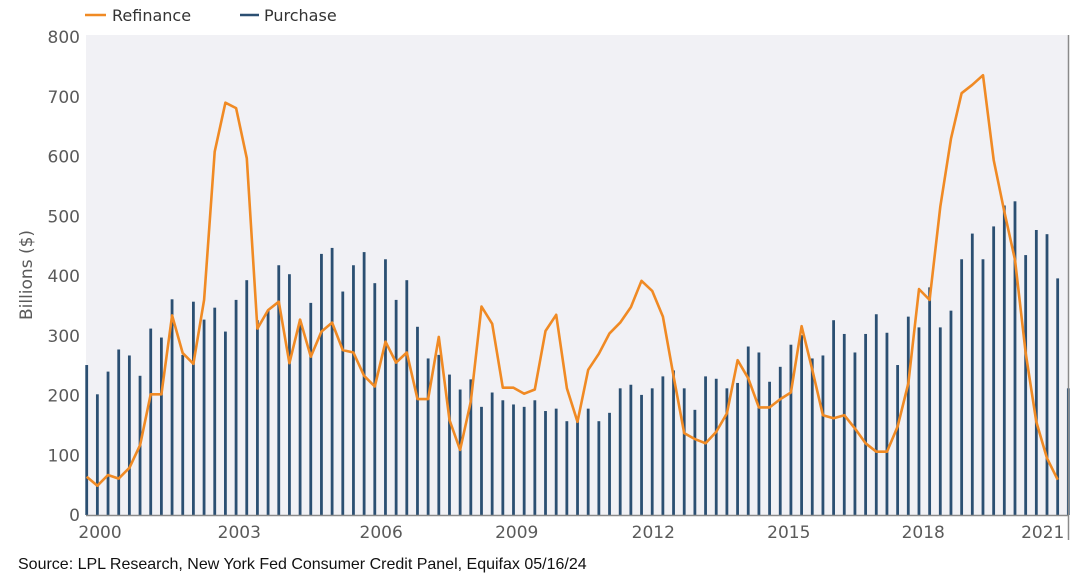 This screenshot has width=1081, height=575. Describe the element at coordinates (64, 38) in the screenshot. I see `y-tick-label: 800` at that location.